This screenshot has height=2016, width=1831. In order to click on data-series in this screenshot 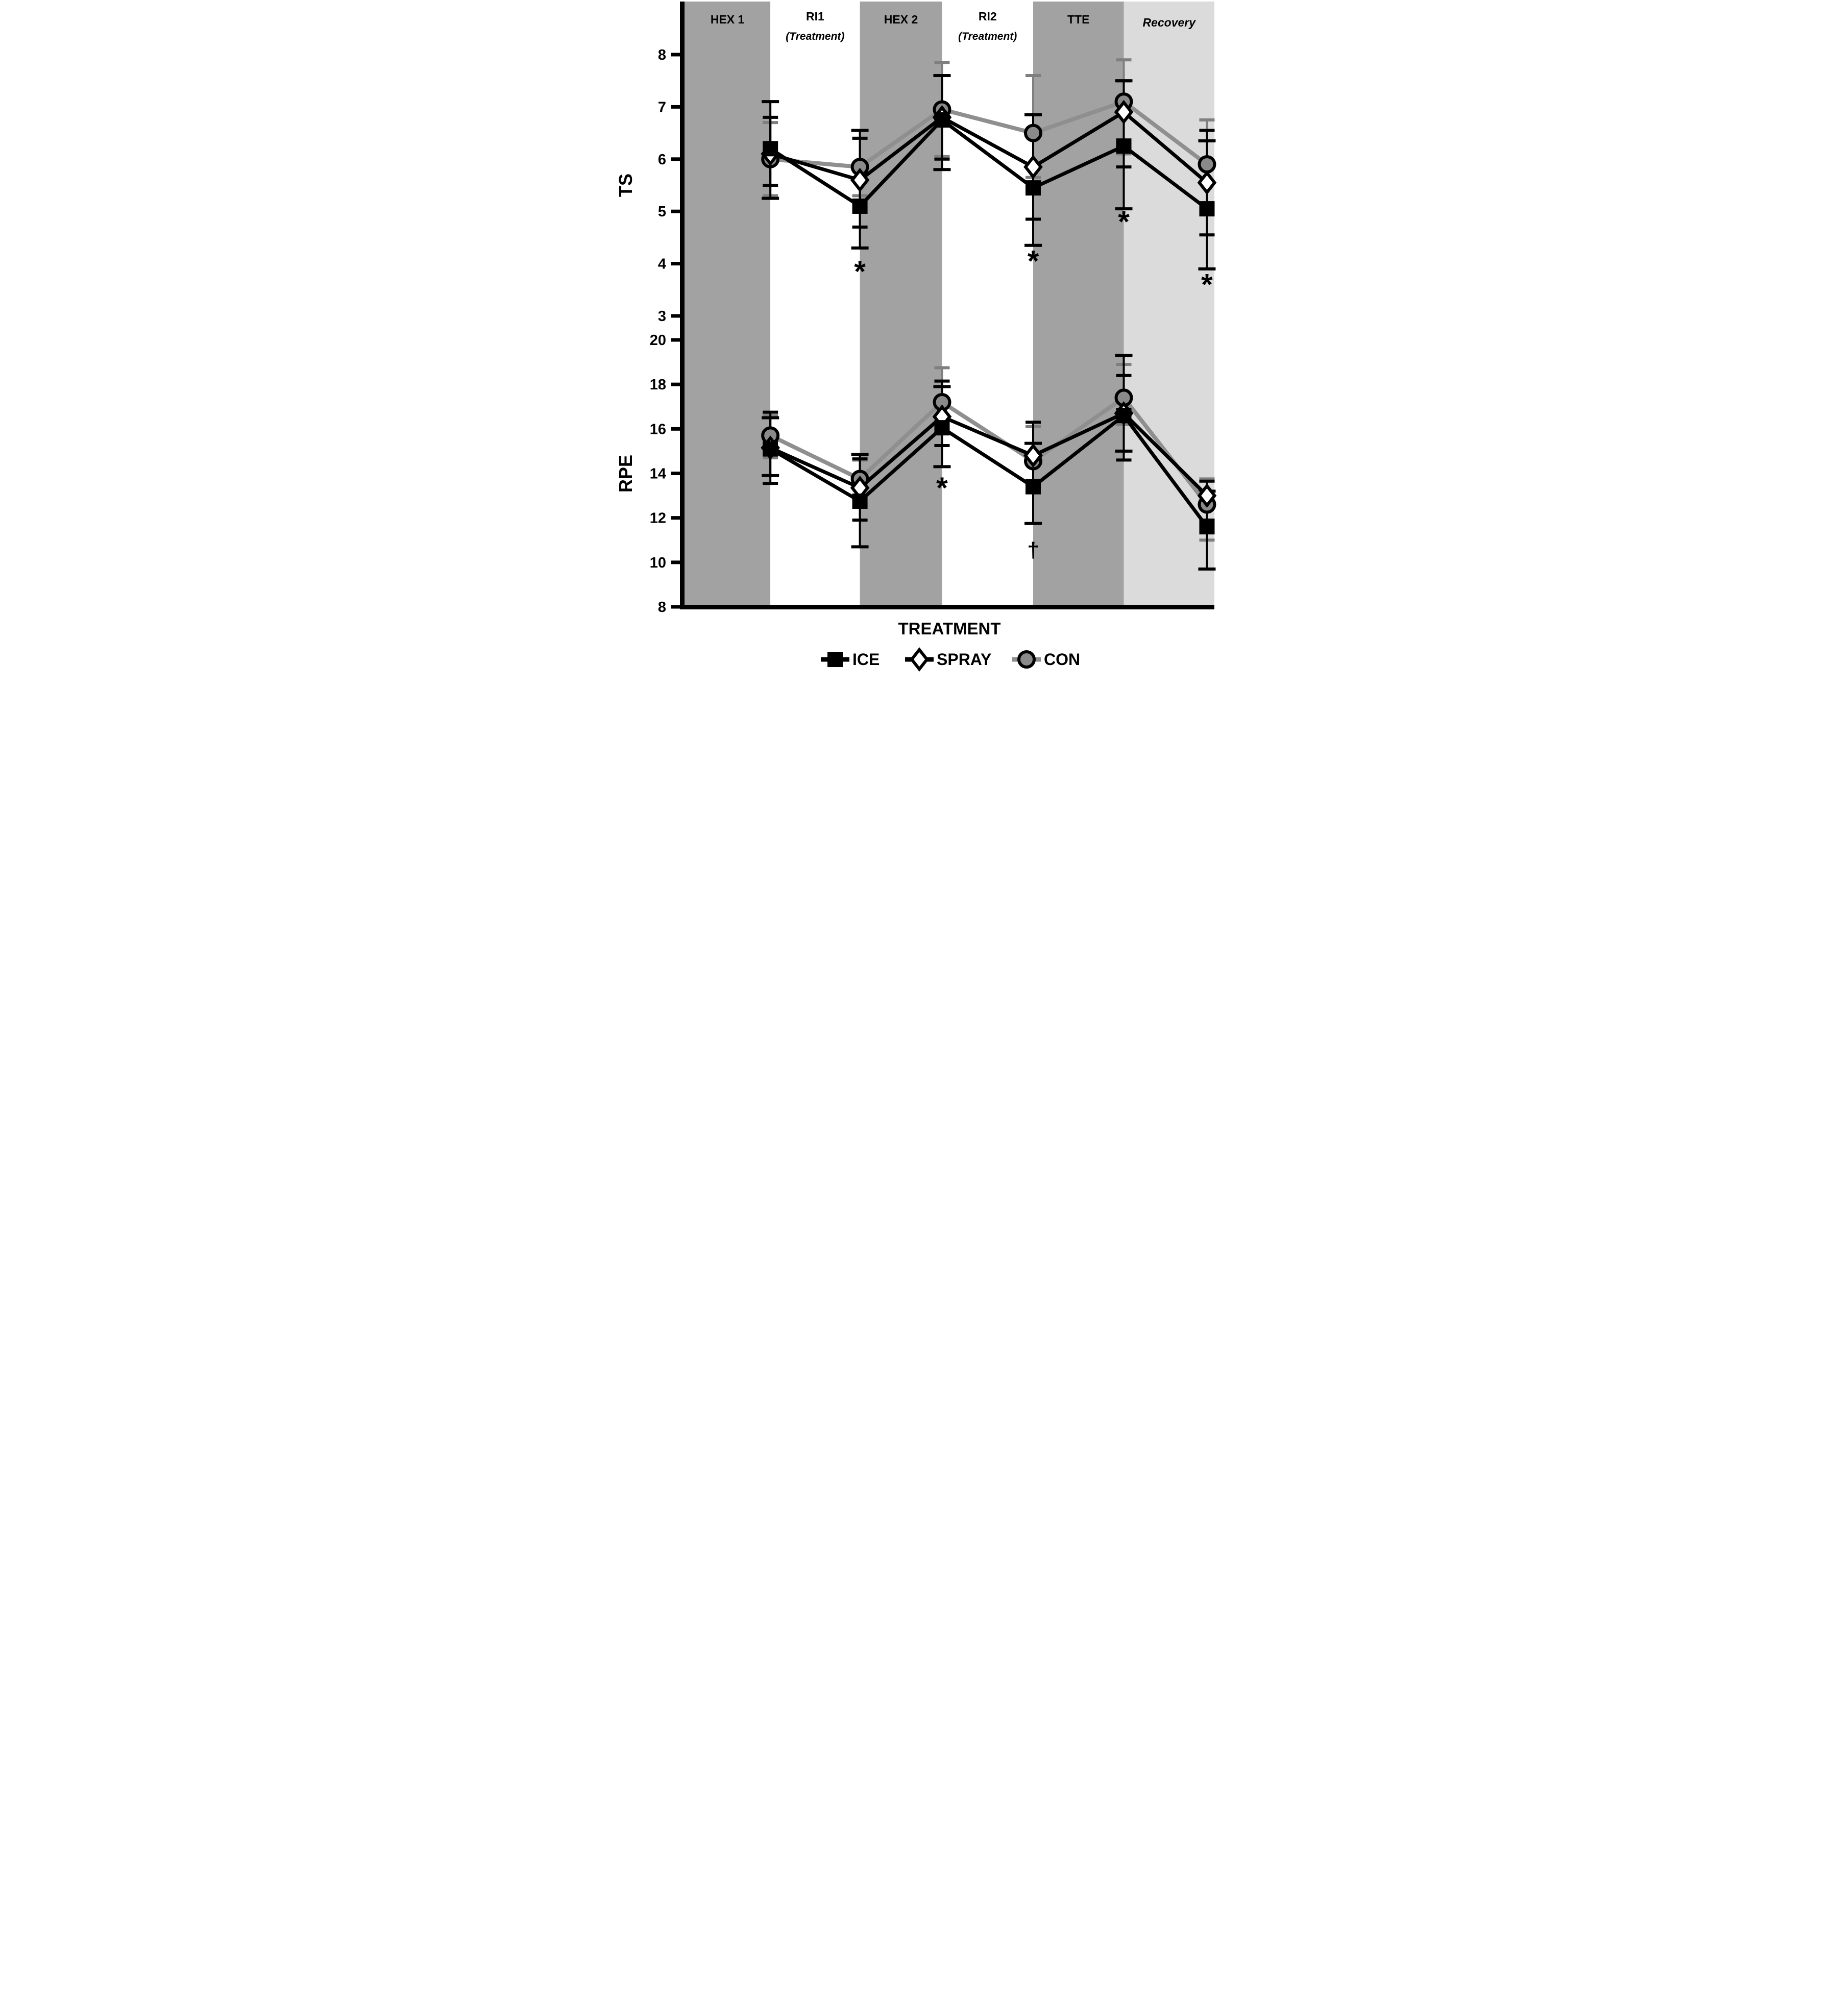, I will do `click(988, 314)`.